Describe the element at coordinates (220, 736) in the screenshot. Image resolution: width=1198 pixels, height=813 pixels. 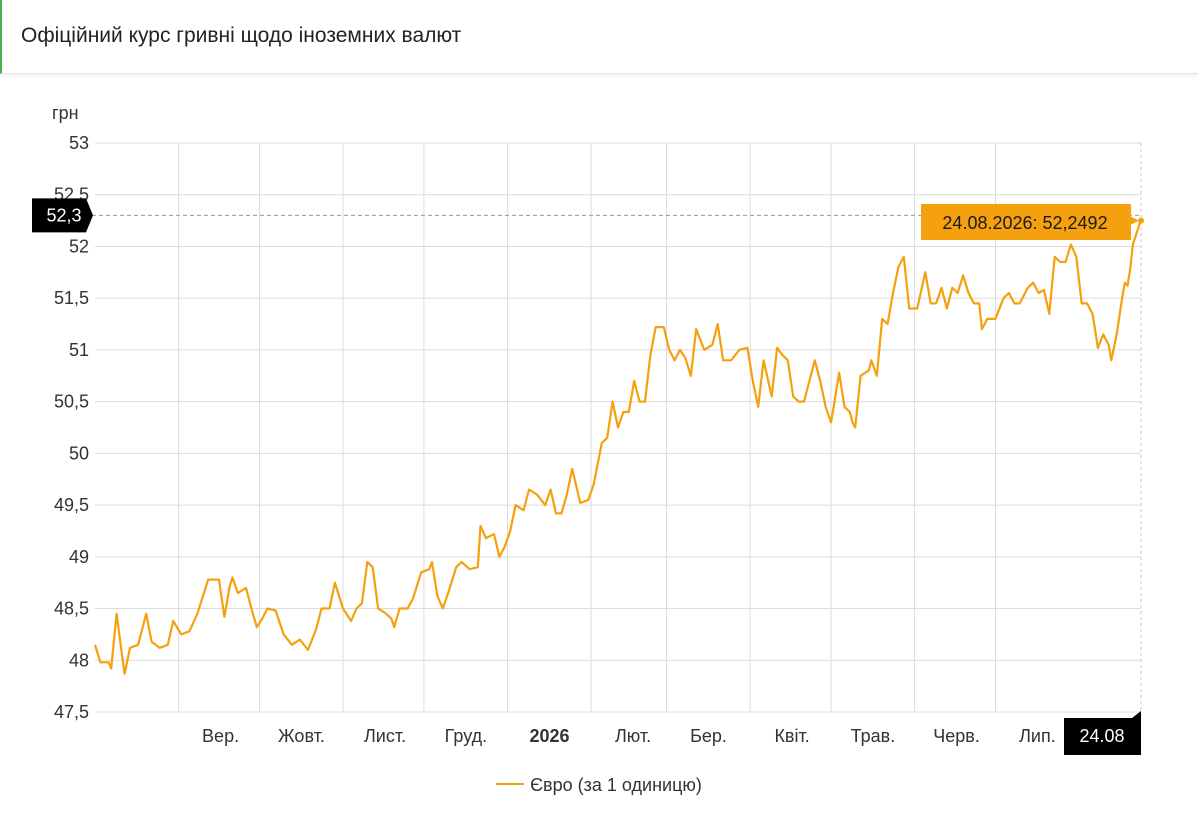
I see `x-tick-label: Вер.` at that location.